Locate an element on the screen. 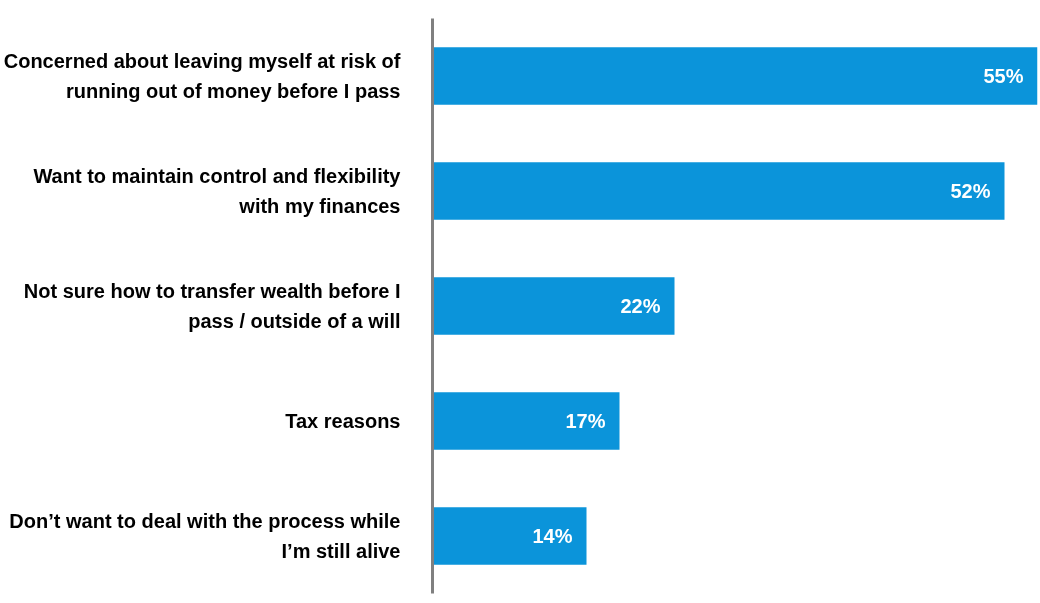  data-label: 14% is located at coordinates (552, 536).